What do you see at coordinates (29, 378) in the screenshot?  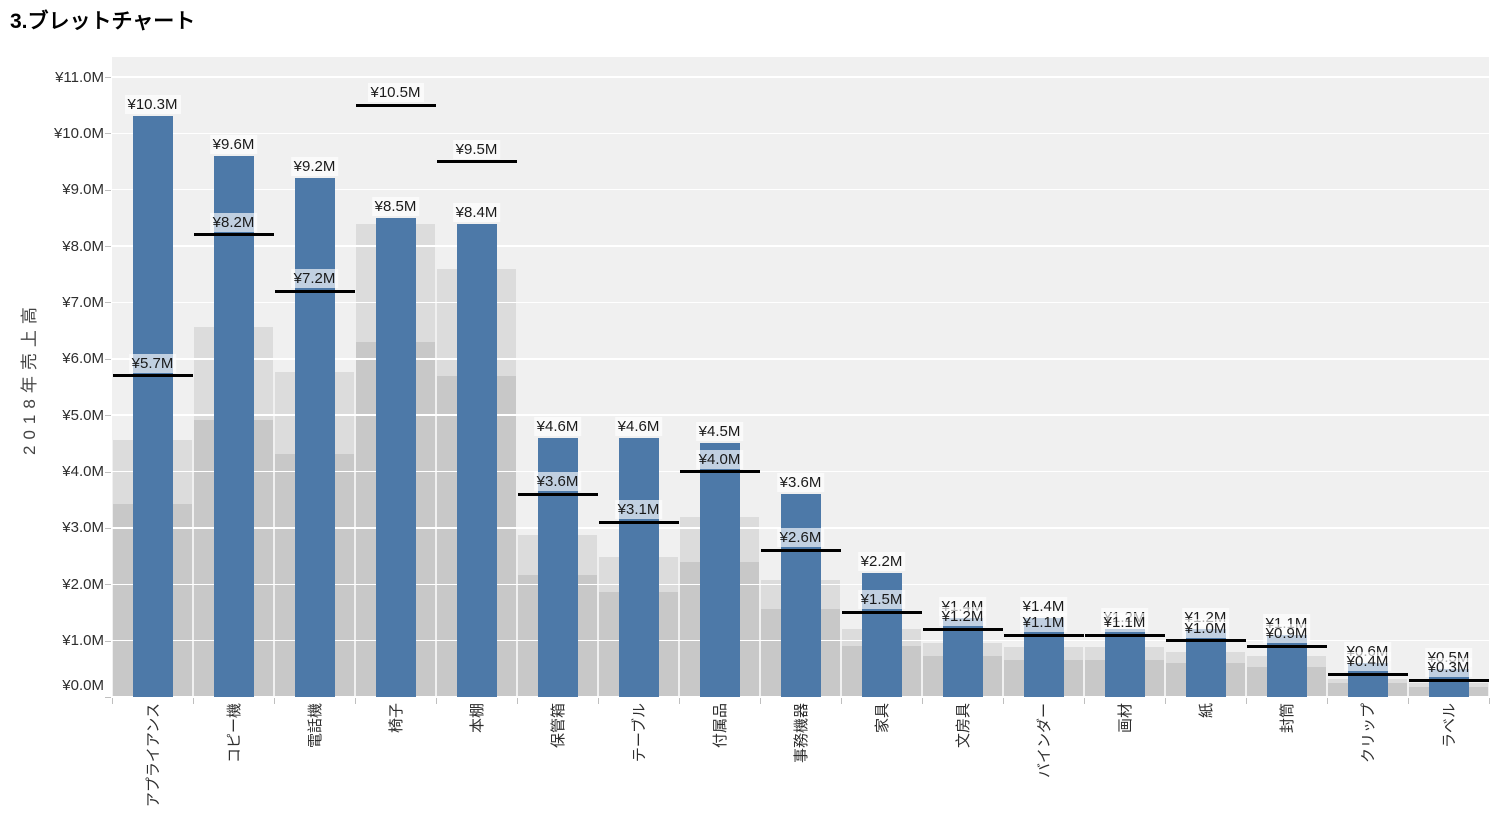 I see `y-axis-title-text: 2018年売上高` at bounding box center [29, 378].